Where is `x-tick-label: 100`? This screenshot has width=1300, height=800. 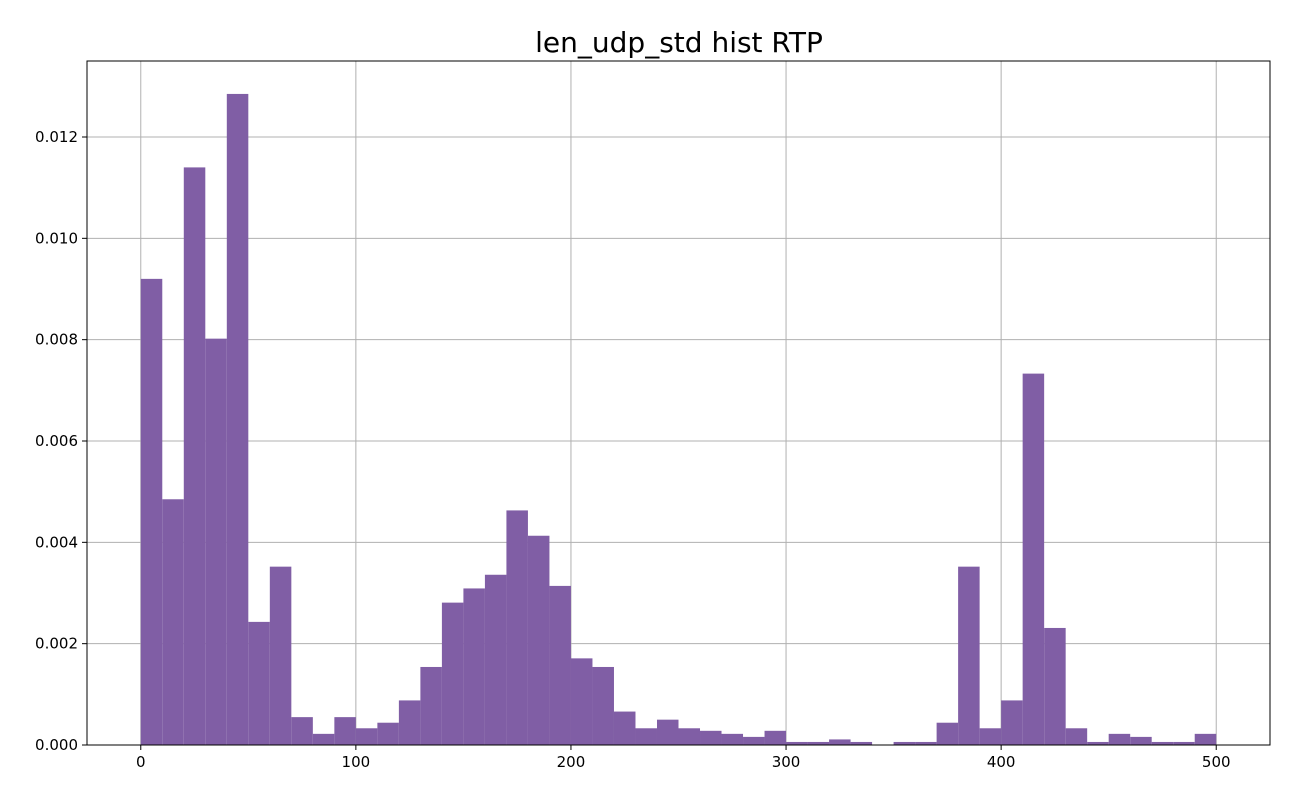 x-tick-label: 100 is located at coordinates (356, 762).